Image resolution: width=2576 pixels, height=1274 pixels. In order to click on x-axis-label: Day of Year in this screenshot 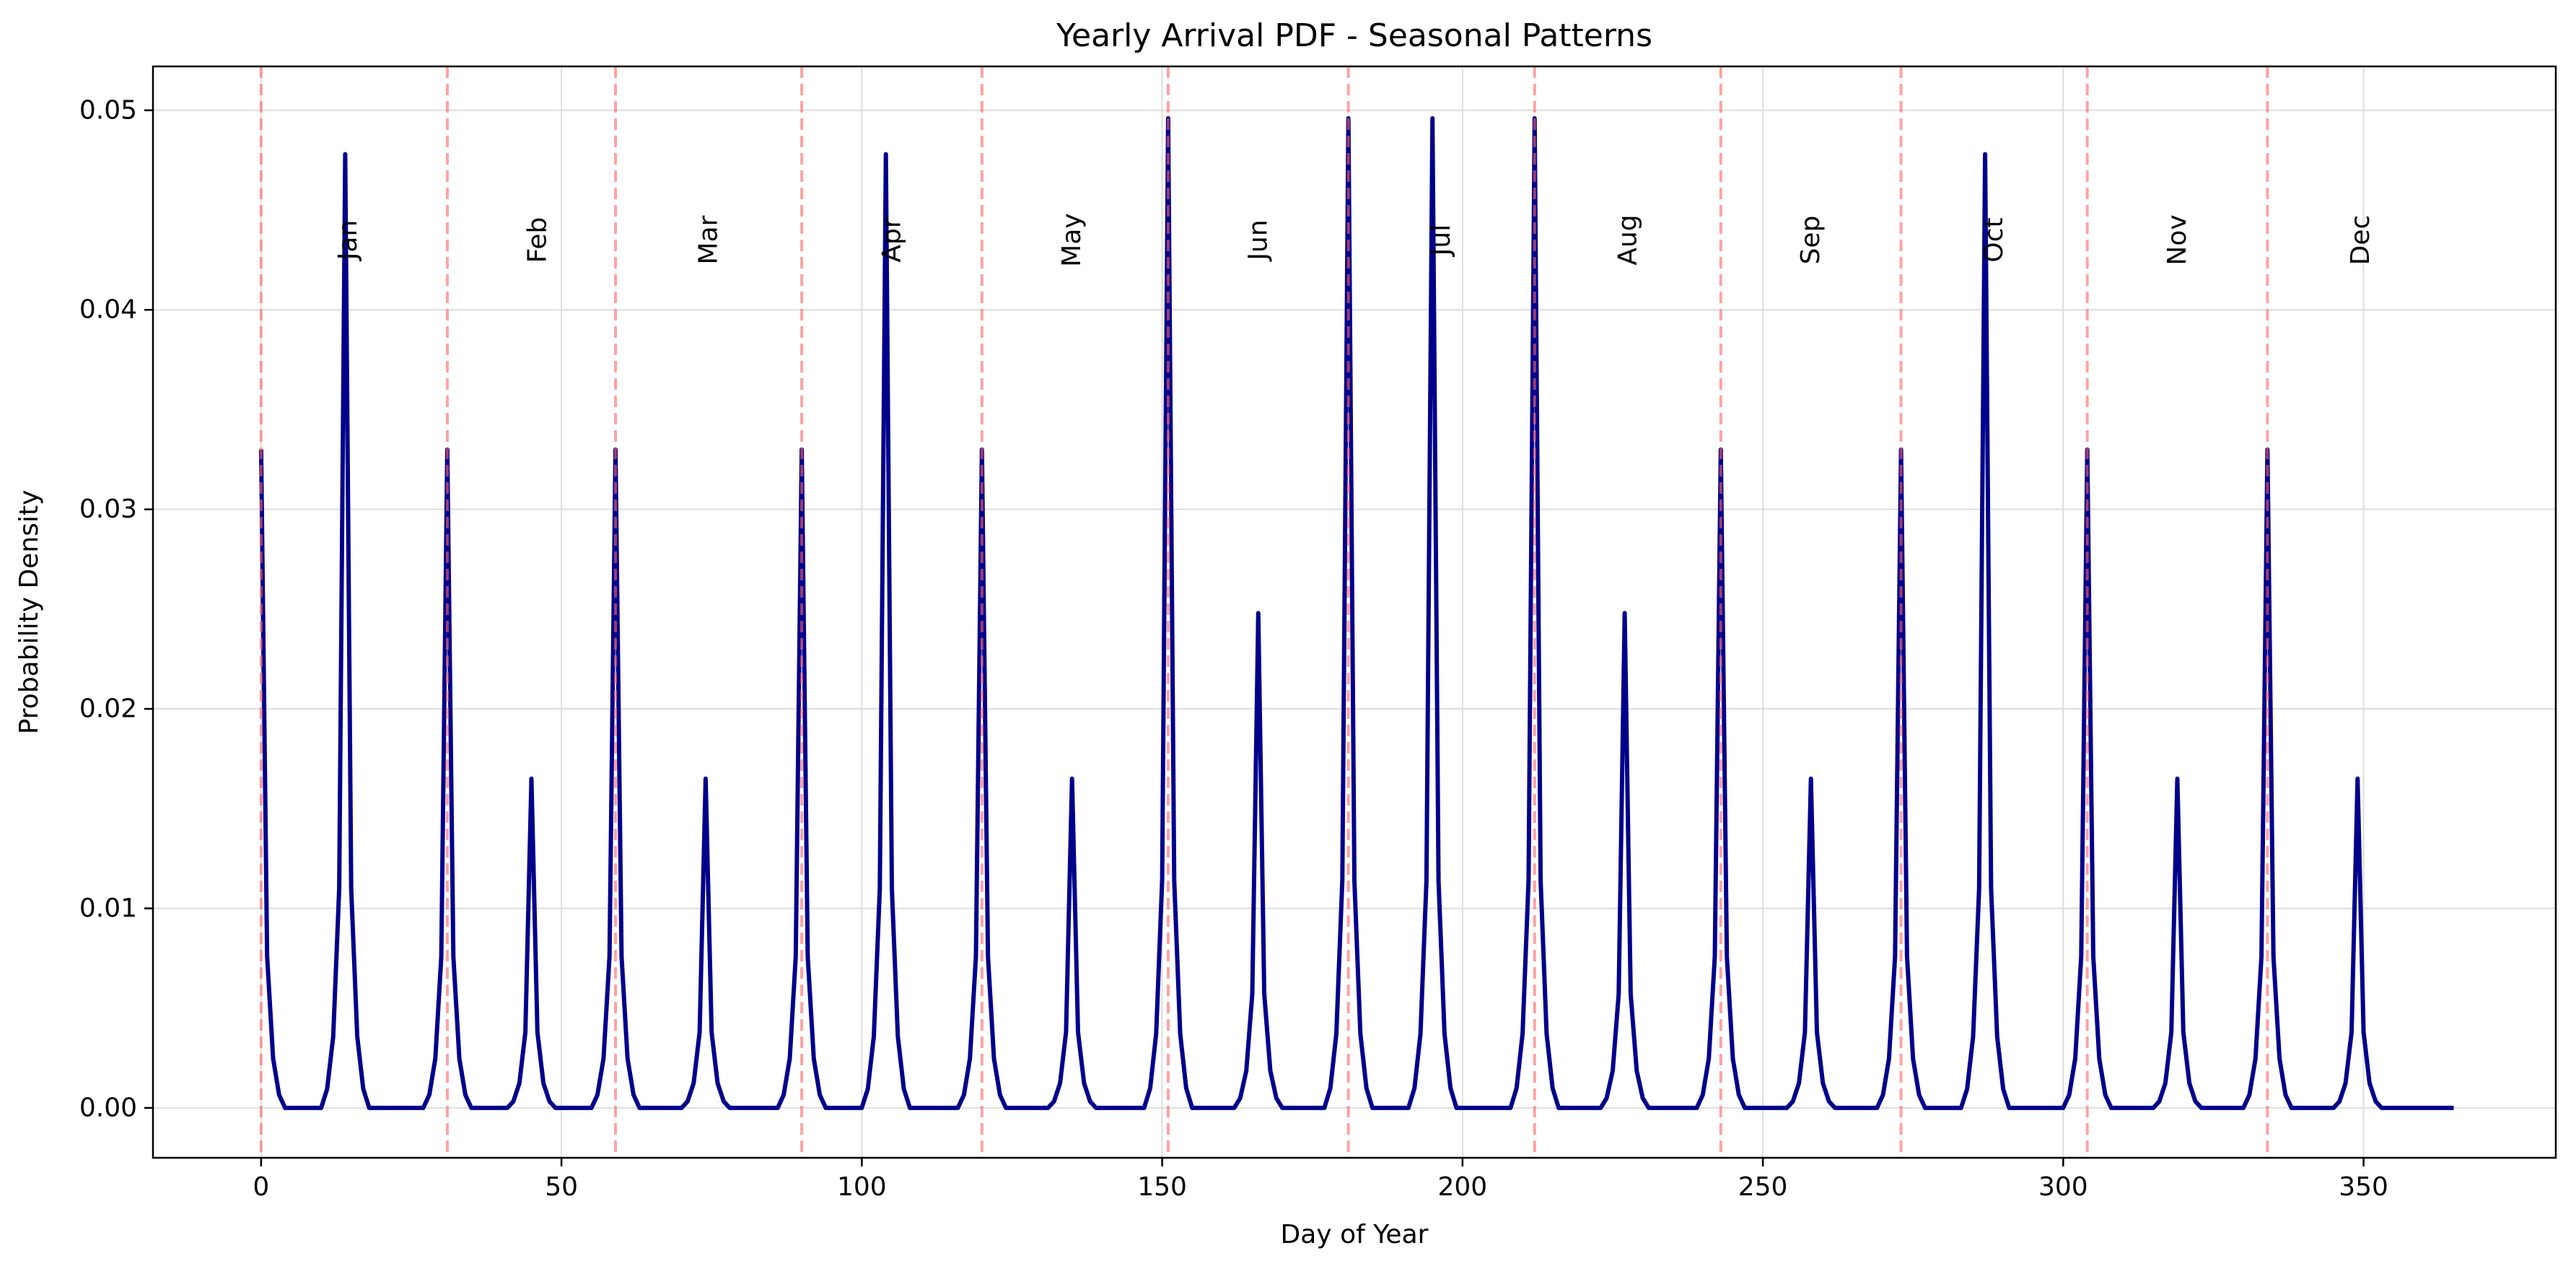, I will do `click(1355, 1234)`.